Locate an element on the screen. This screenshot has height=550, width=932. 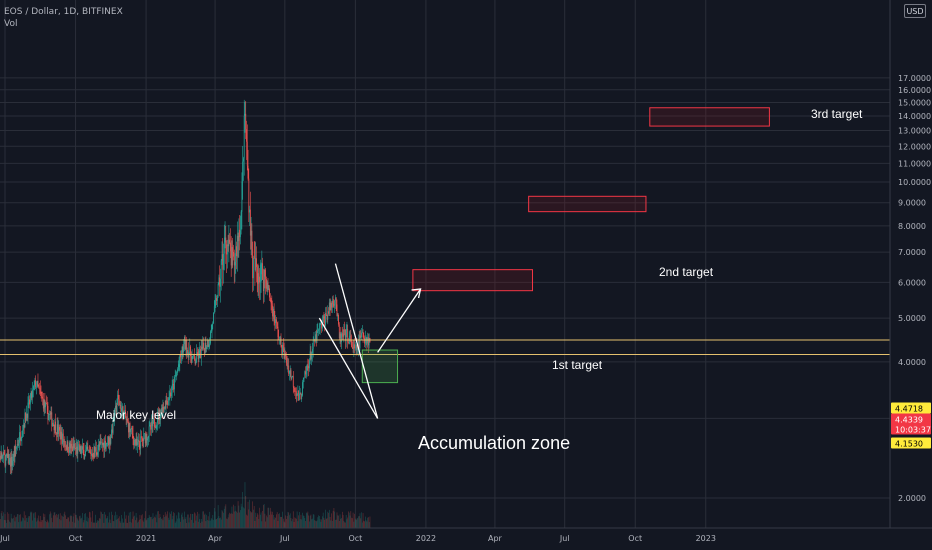
level-bottom-tag-bg is located at coordinates (911, 443).